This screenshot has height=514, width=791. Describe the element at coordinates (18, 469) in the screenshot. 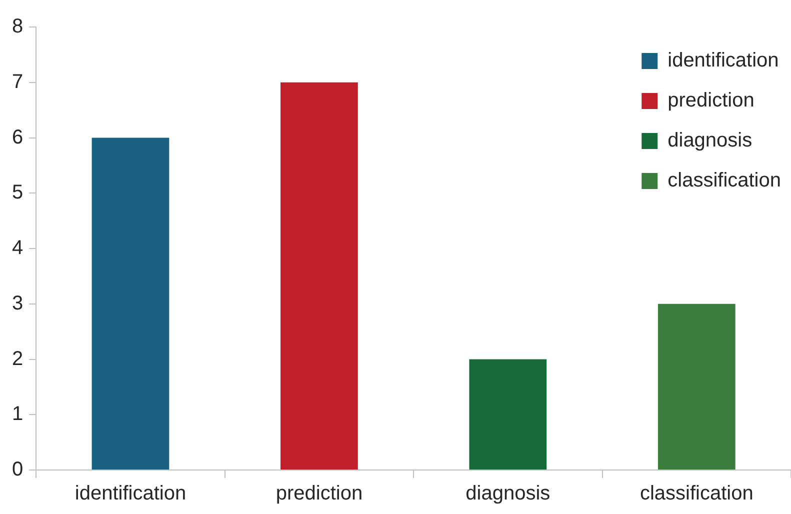

I see `y-tick-label: 0` at that location.